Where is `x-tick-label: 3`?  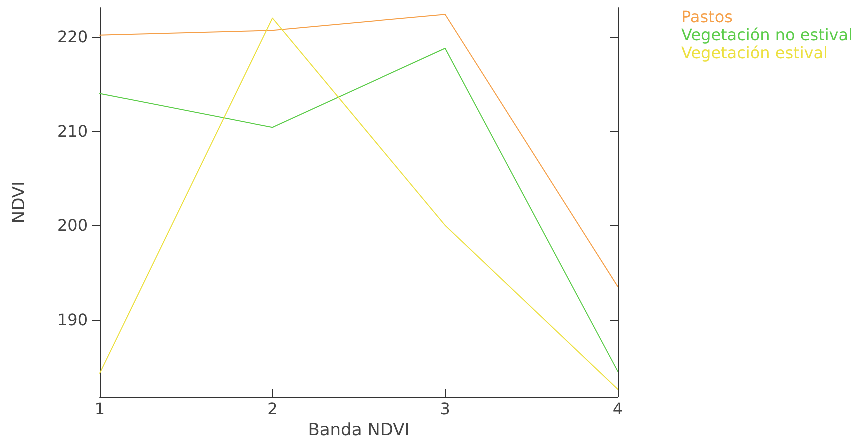
x-tick-label: 3 is located at coordinates (445, 409).